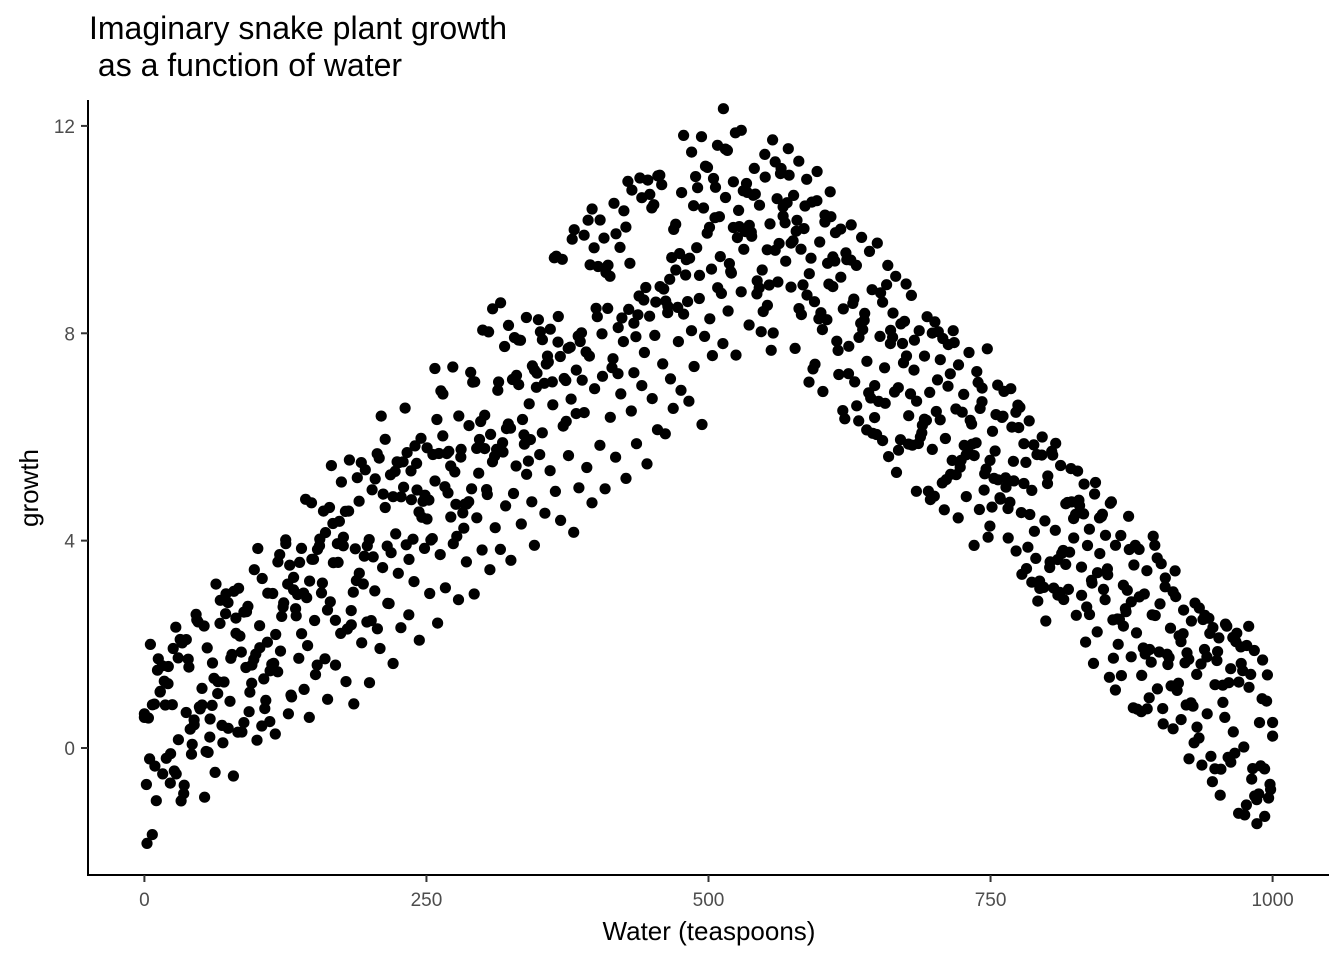 This screenshot has width=1344, height=960. I want to click on y-tick-label: 0, so click(69, 749).